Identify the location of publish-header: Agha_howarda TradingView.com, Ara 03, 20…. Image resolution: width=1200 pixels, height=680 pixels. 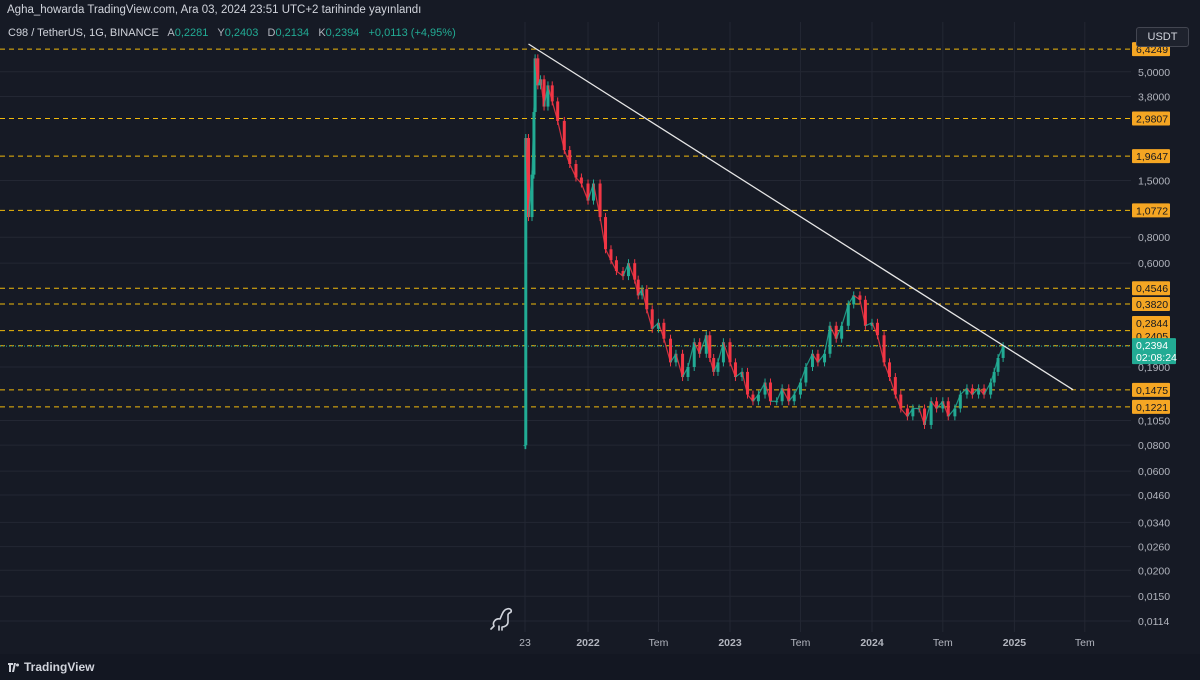
(600, 11).